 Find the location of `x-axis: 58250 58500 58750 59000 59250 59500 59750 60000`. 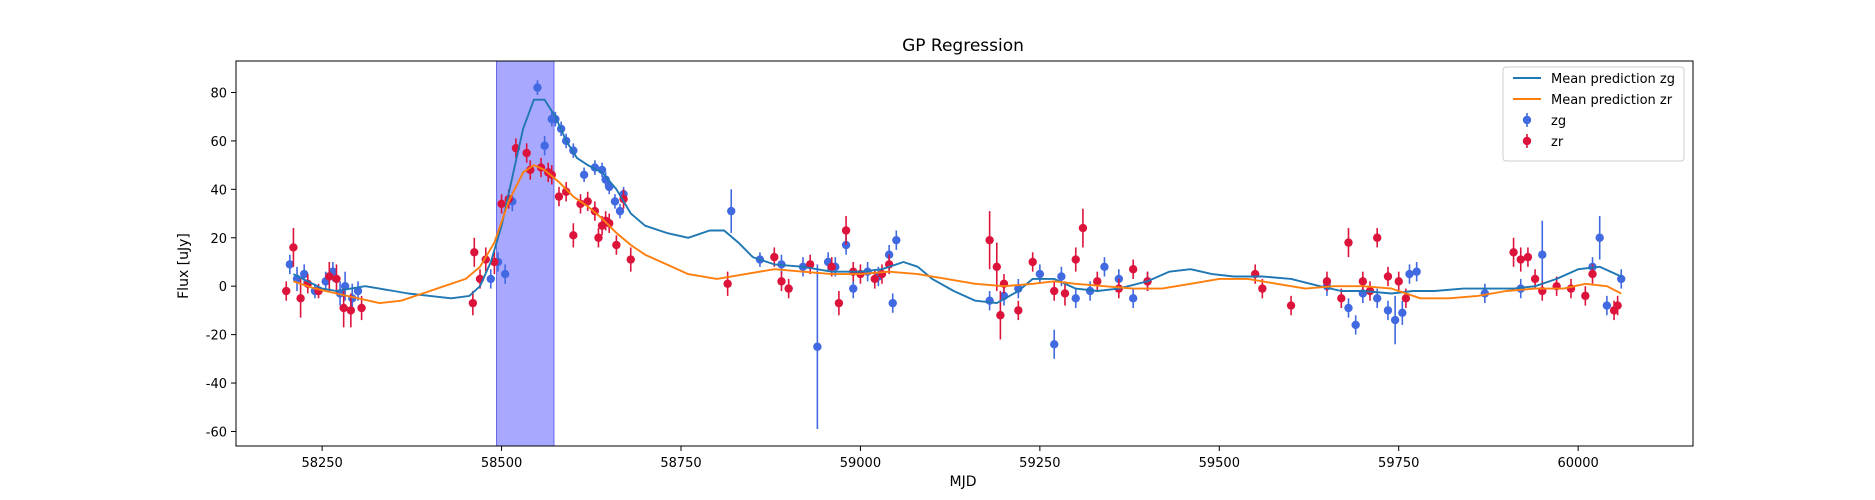

x-axis: 58250 58500 58750 59000 59250 59500 59750 60000 is located at coordinates (950, 458).